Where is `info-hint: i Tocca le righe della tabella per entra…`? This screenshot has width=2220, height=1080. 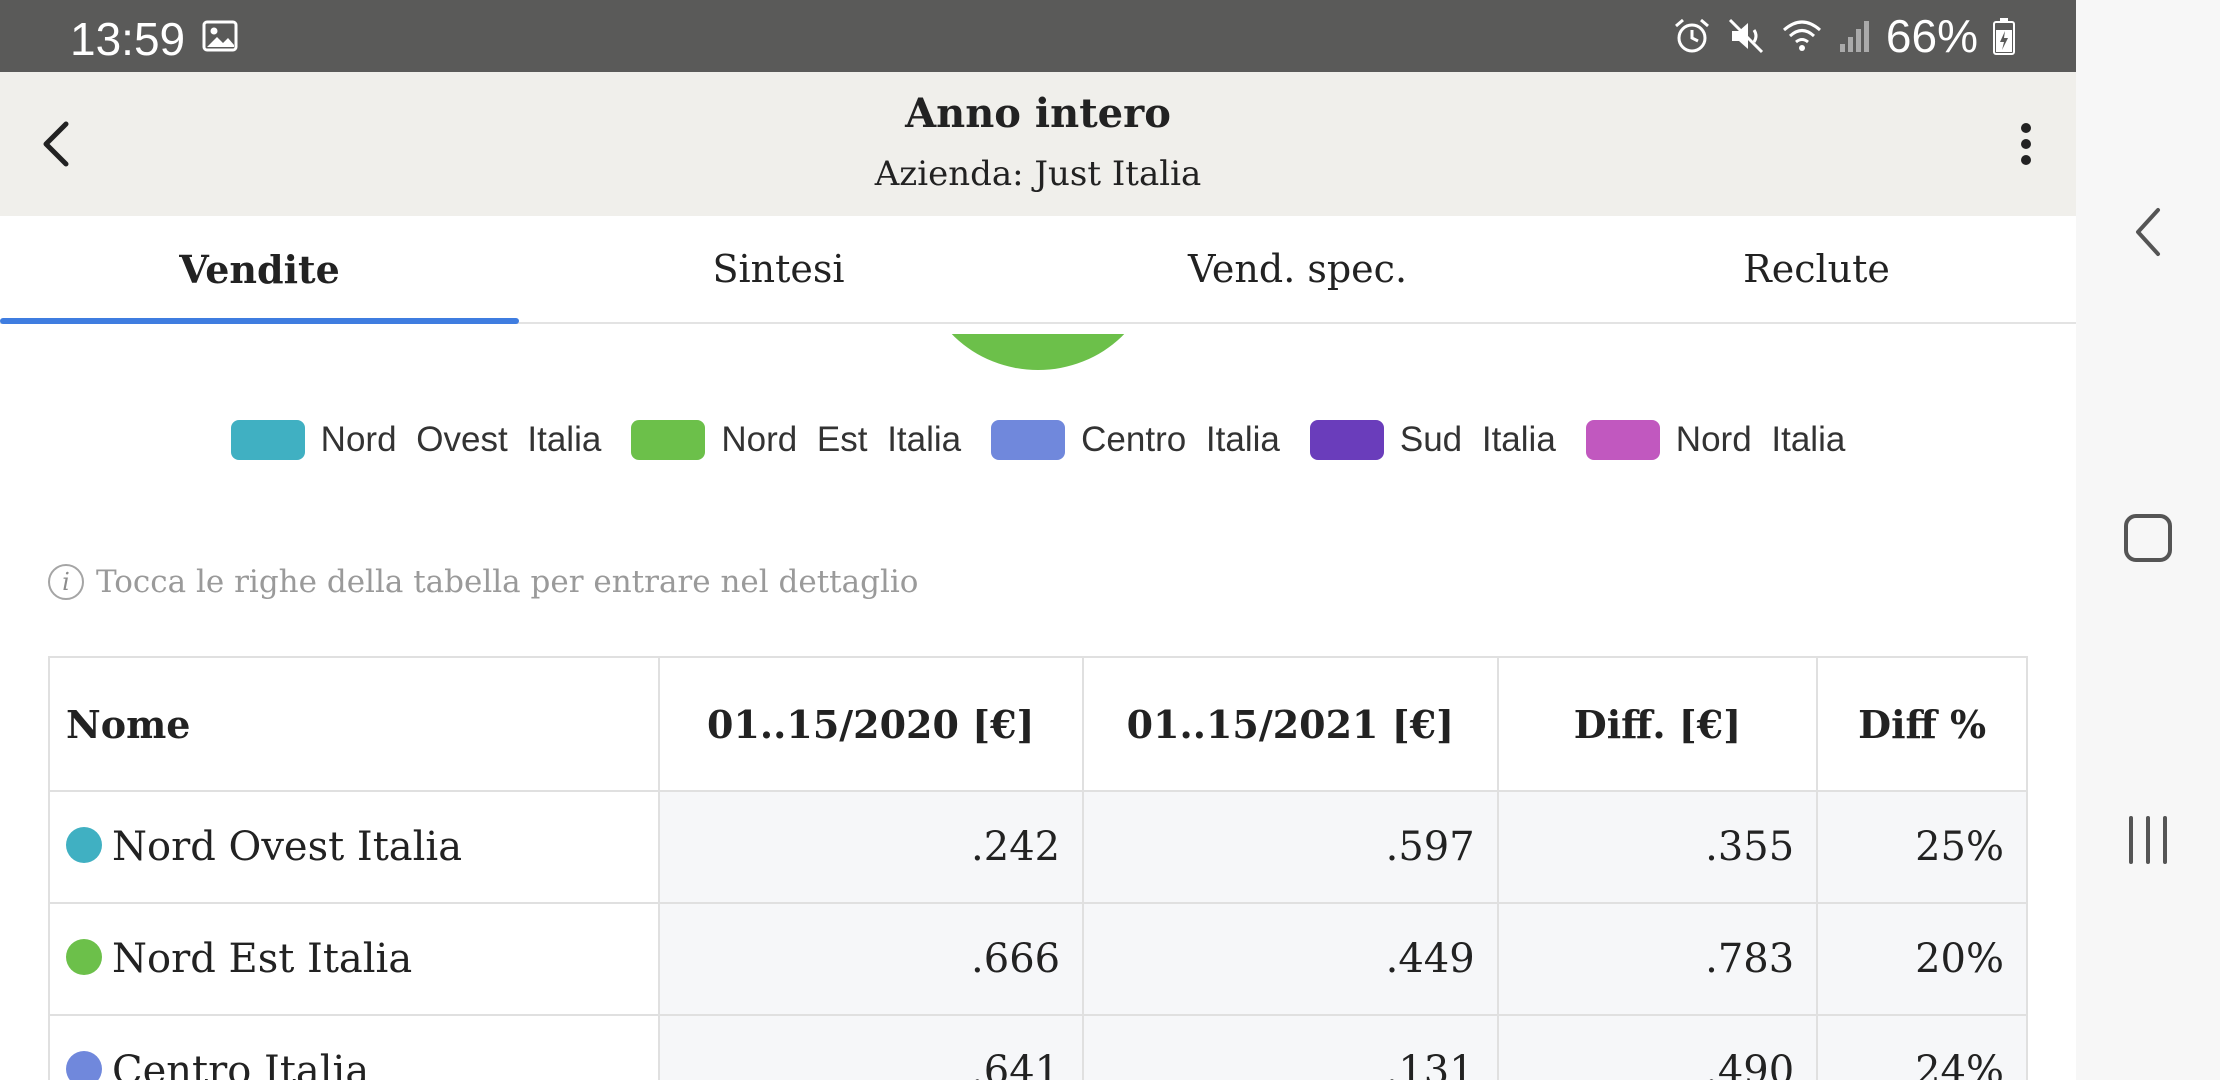
info-hint: i Tocca le righe della tabella per entra… is located at coordinates (483, 582).